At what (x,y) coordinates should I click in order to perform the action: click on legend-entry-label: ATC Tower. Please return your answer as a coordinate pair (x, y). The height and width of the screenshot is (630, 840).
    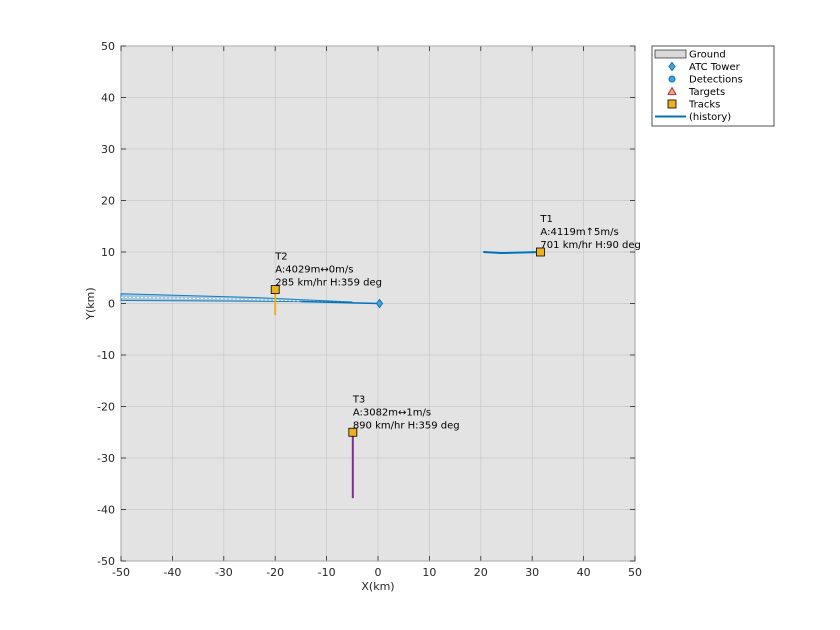
    Looking at the image, I should click on (715, 67).